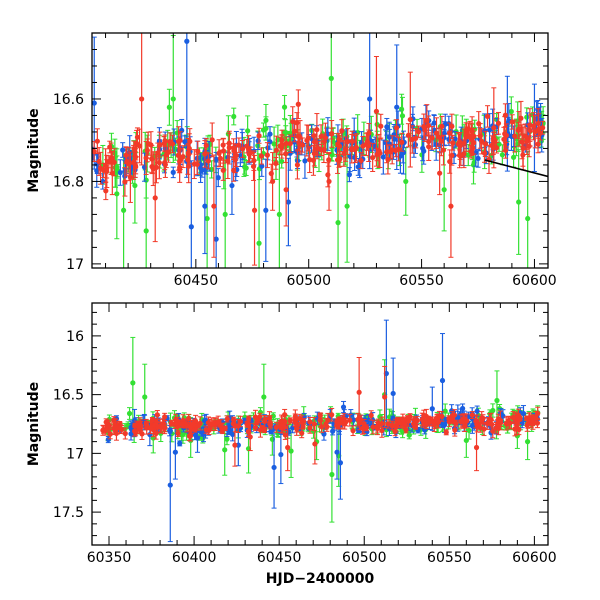 Image resolution: width=600 pixels, height=600 pixels. What do you see at coordinates (320, 414) in the screenshot?
I see `panel2-series-red` at bounding box center [320, 414].